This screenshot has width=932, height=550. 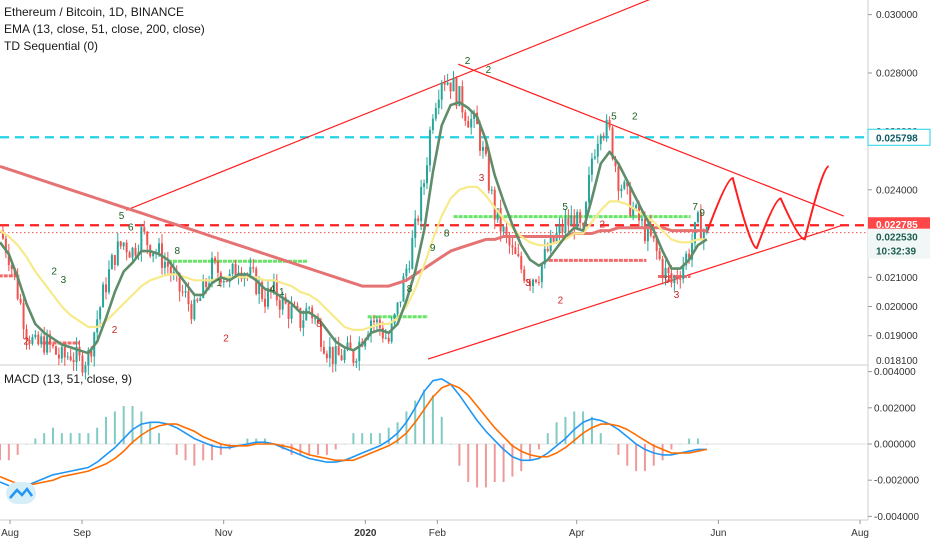 I want to click on td-count-label: 9, so click(x=433, y=248).